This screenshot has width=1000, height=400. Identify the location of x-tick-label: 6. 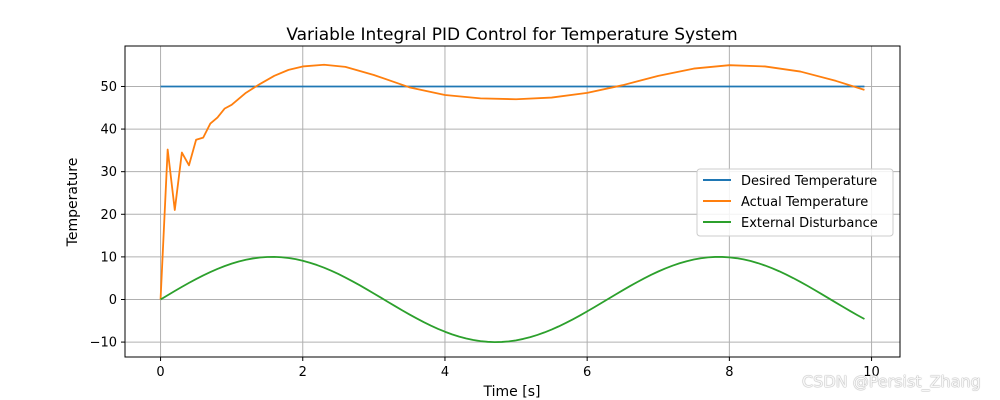
(587, 372).